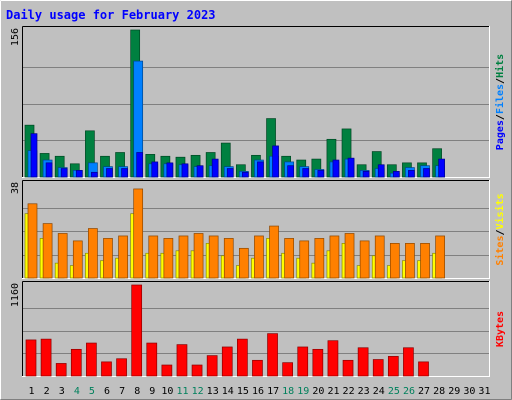 This screenshot has height=400, width=512. I want to click on x-tick-label: 11, so click(182, 391).